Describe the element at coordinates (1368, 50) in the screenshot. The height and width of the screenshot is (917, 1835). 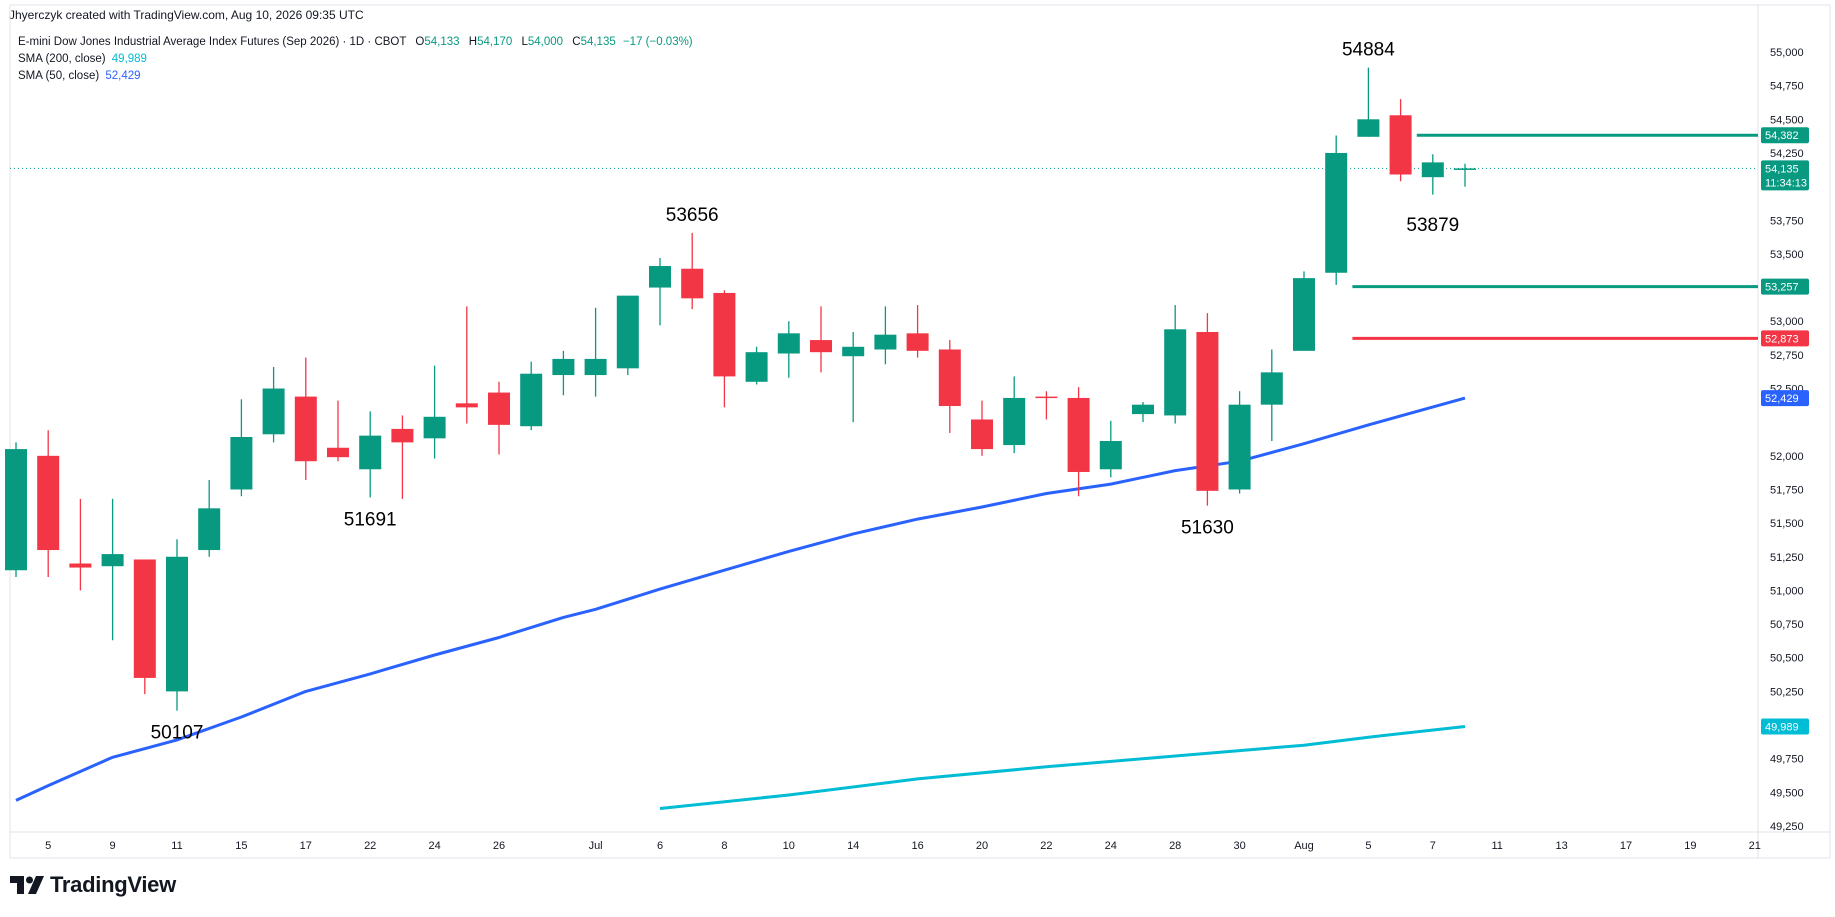
I see `price-annotation: 54884` at that location.